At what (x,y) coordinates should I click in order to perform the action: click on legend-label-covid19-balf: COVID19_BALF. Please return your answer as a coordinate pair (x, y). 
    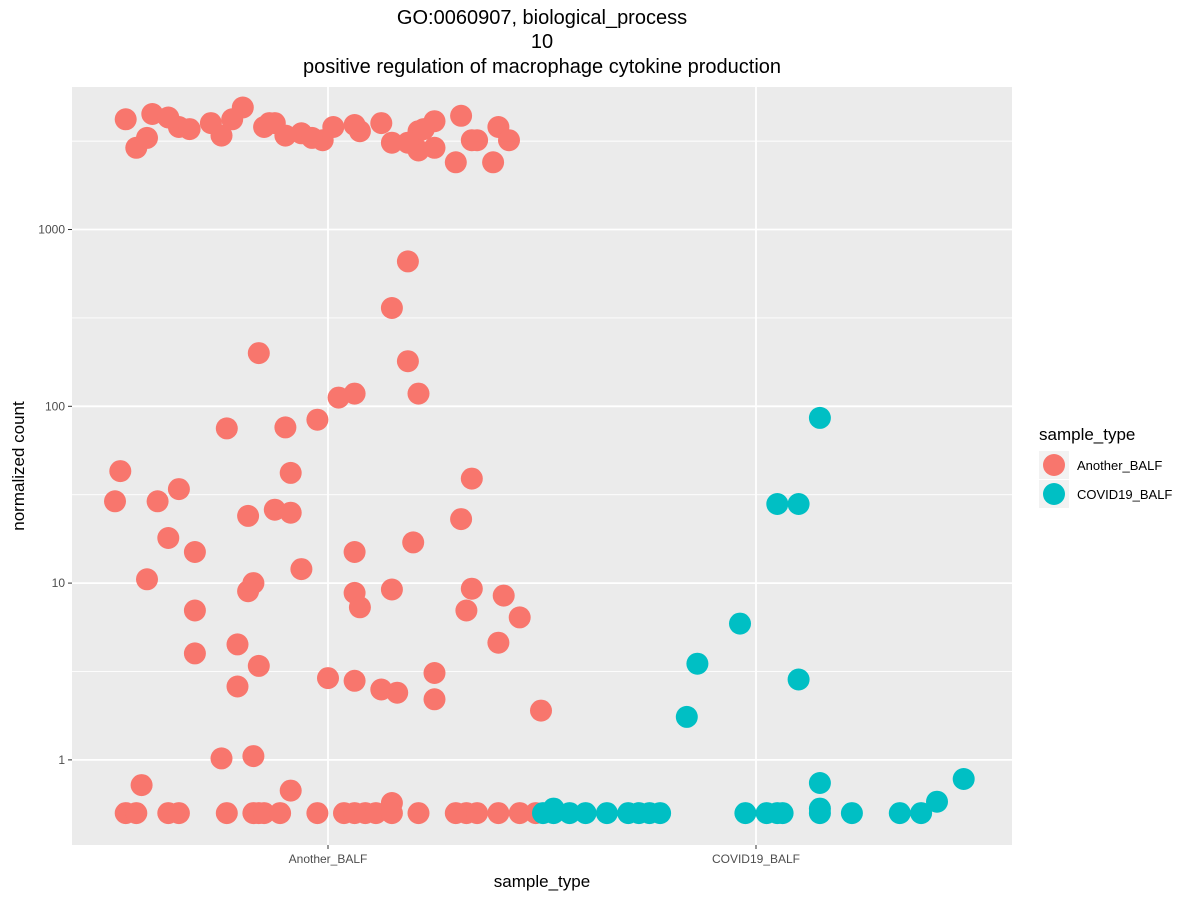
    Looking at the image, I should click on (1124, 494).